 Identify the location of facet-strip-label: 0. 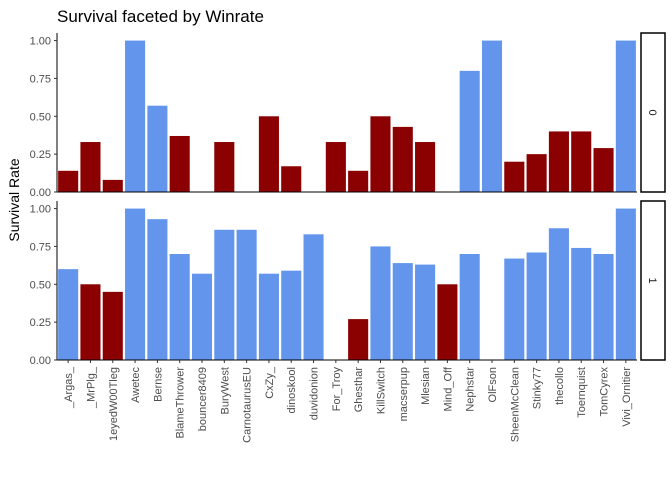
(652, 112).